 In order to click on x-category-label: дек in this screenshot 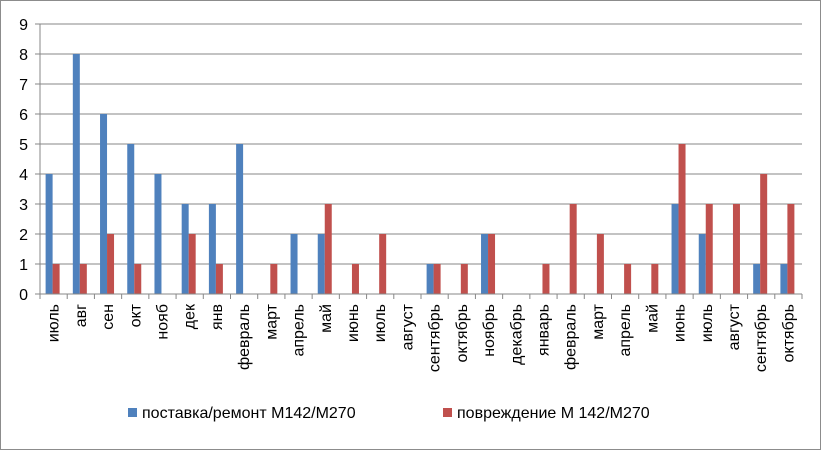, I will do `click(190, 316)`.